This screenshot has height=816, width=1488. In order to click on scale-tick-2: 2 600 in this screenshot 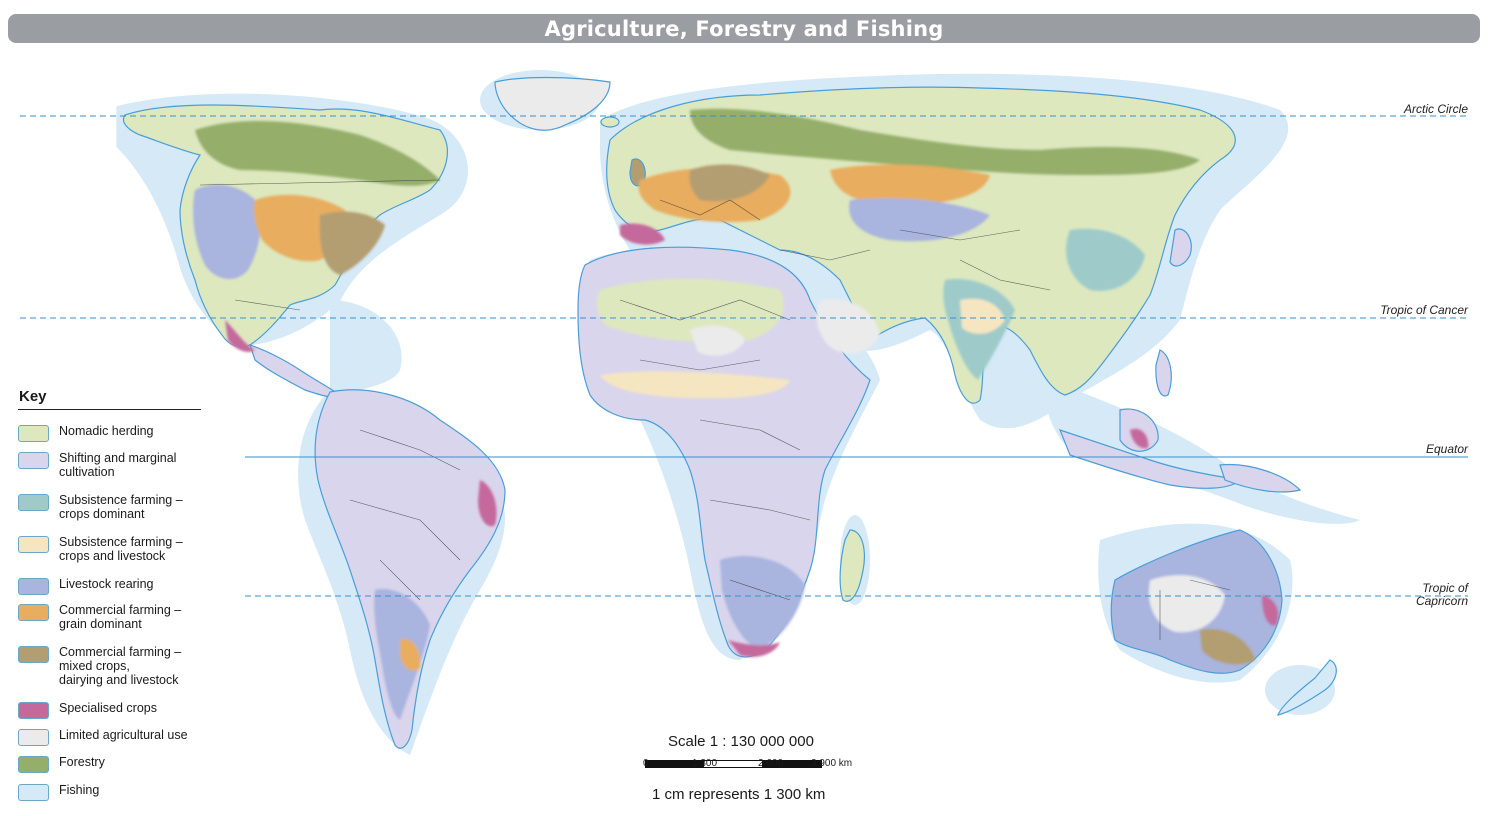, I will do `click(771, 763)`.